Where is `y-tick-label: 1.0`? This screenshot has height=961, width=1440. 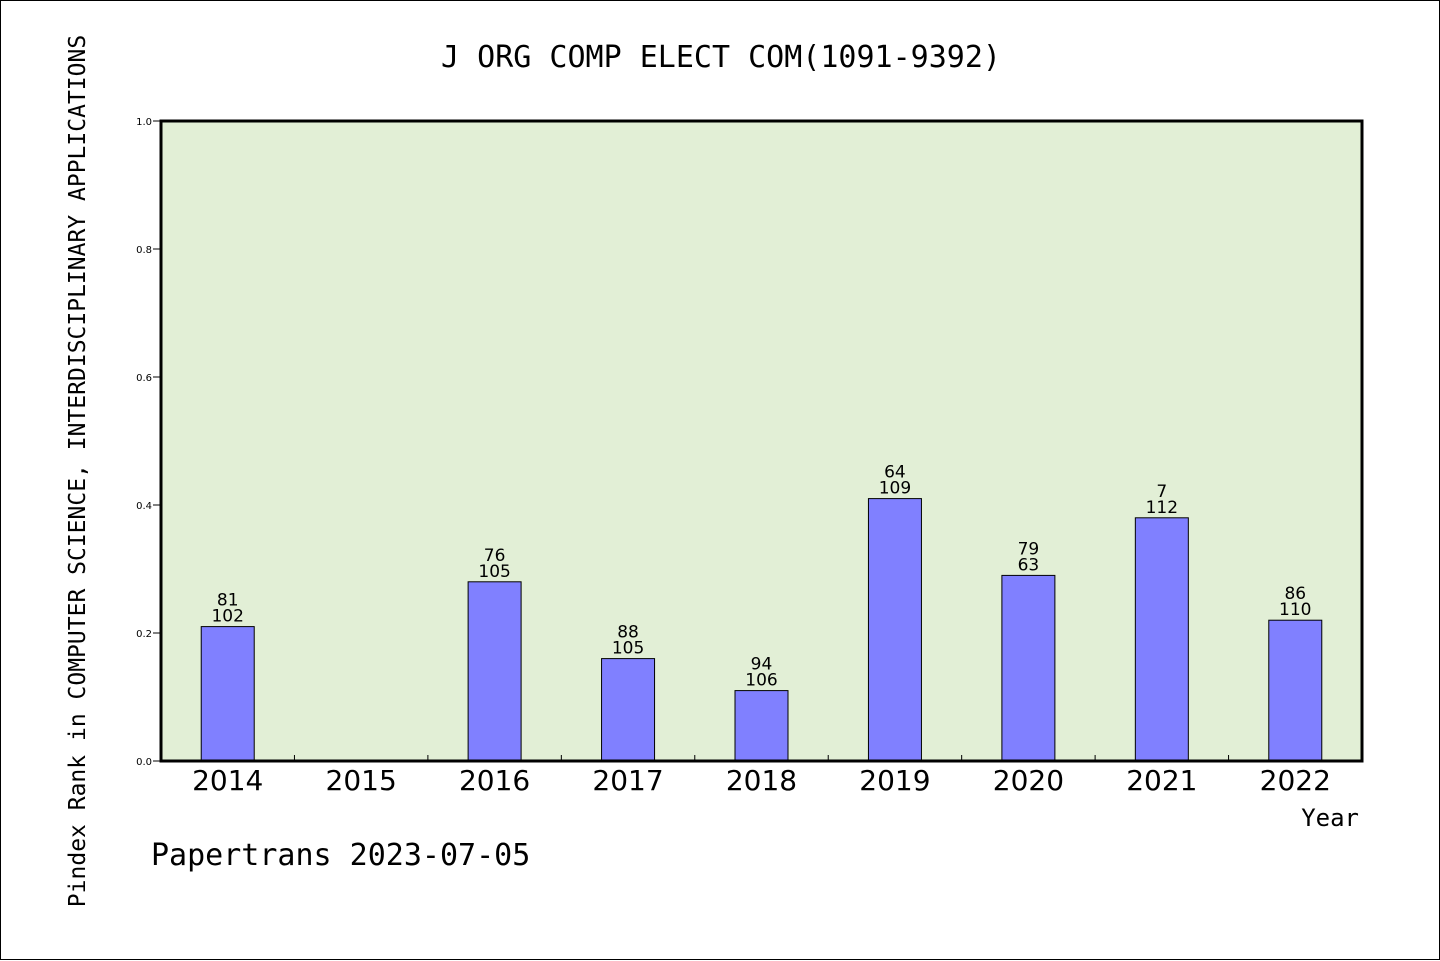 y-tick-label: 1.0 is located at coordinates (144, 122).